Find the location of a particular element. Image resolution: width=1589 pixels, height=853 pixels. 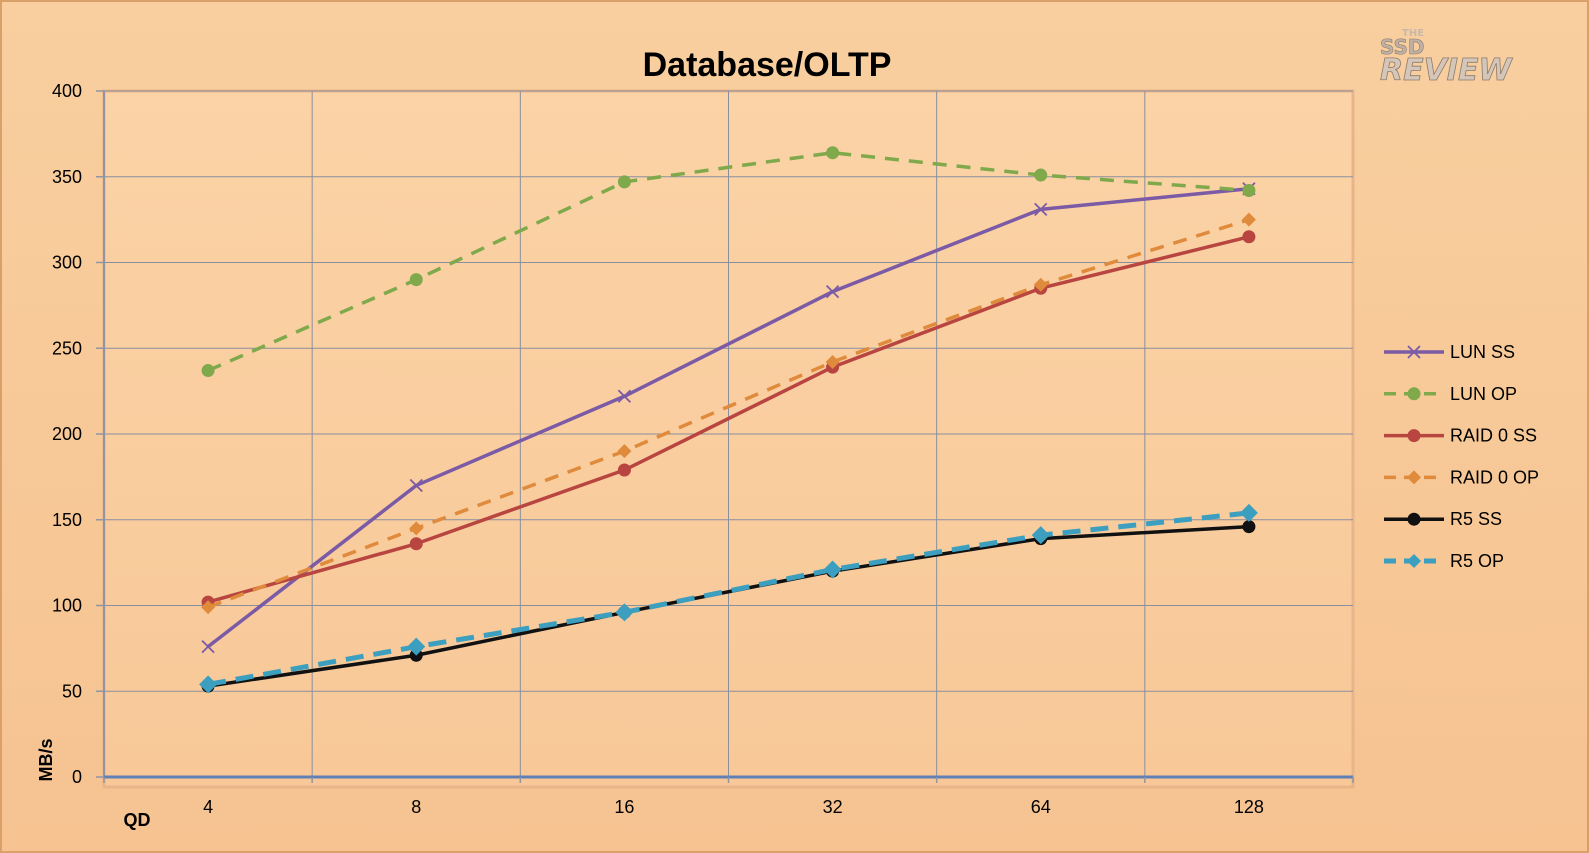

legend-entry: R5 SS is located at coordinates (1443, 519).